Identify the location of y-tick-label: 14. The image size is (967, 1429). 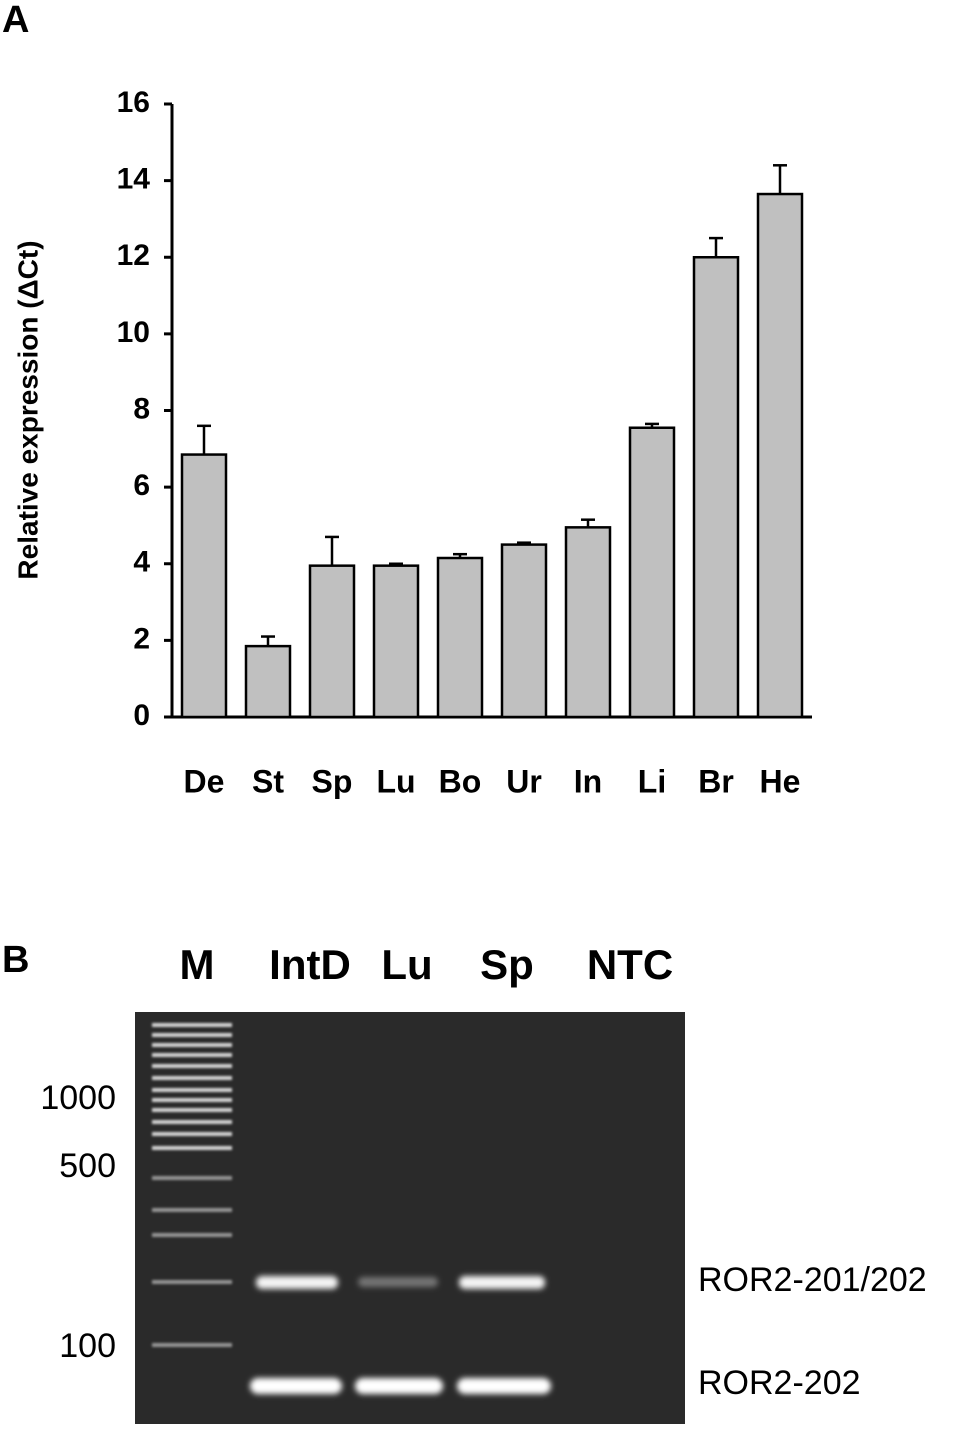
(134, 179).